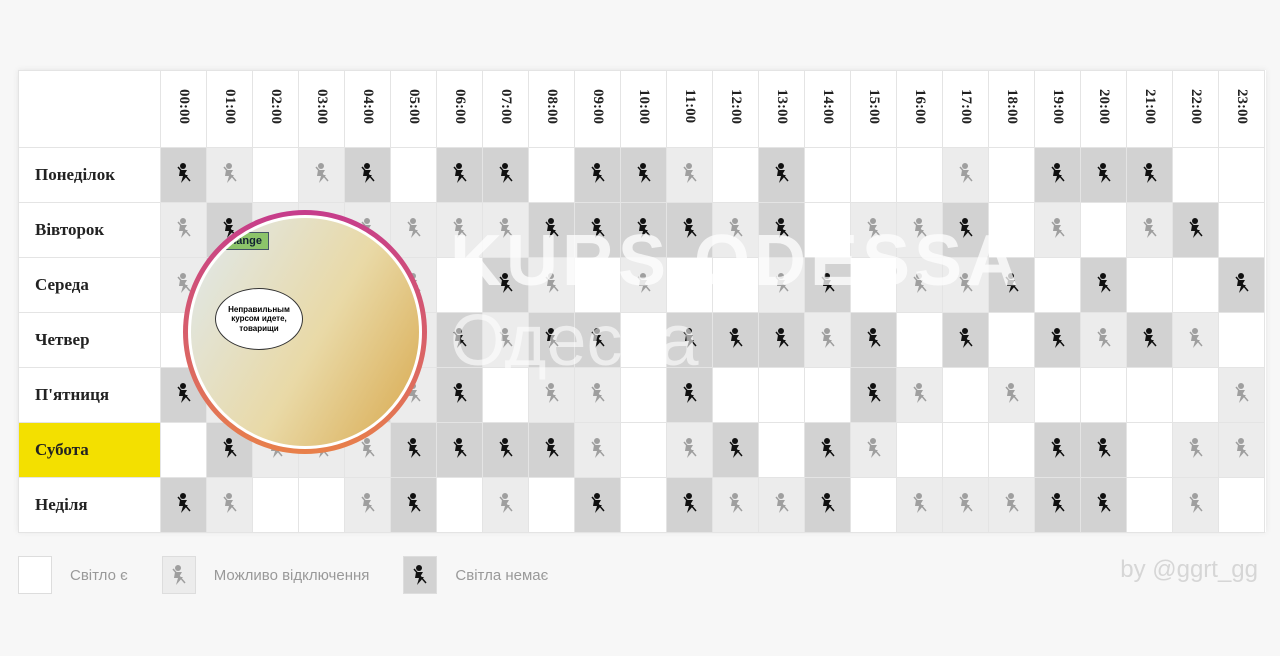 The width and height of the screenshot is (1280, 656). I want to click on day-label: Неділя, so click(89, 505).